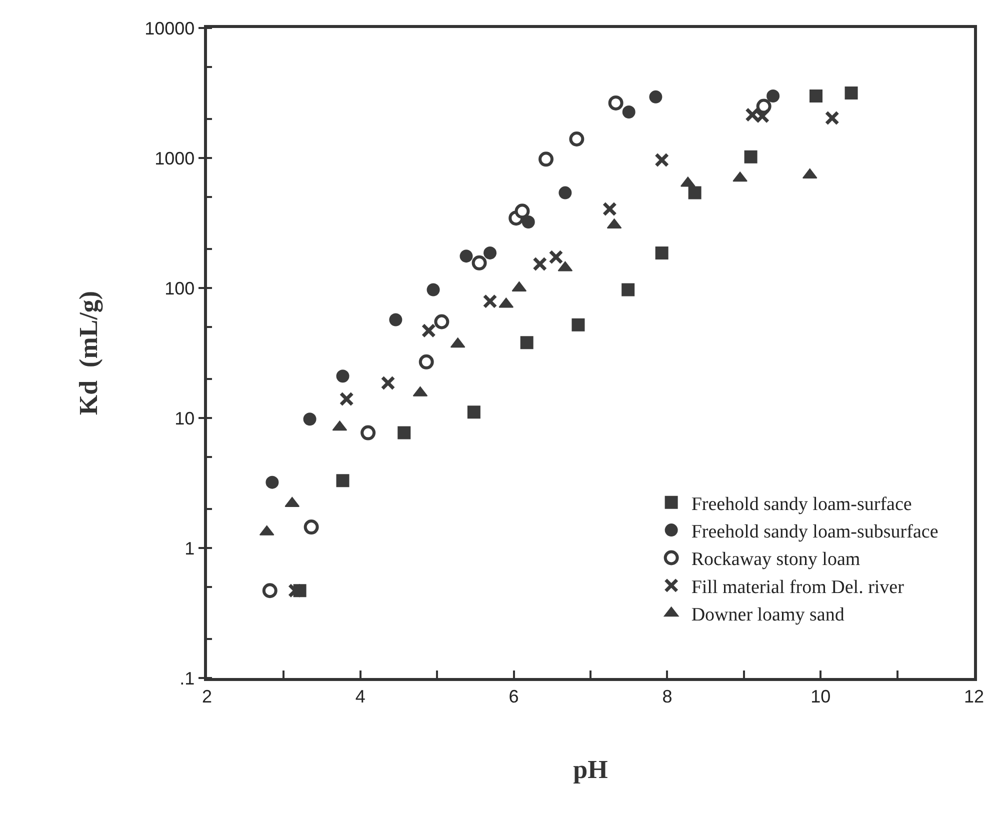 This screenshot has height=816, width=996. What do you see at coordinates (820, 696) in the screenshot?
I see `x-tick-label: 10` at bounding box center [820, 696].